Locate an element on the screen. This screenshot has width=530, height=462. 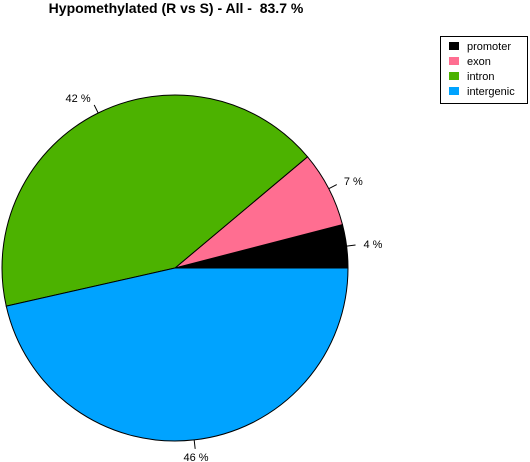
legend-item-intron: intron is located at coordinates (472, 77).